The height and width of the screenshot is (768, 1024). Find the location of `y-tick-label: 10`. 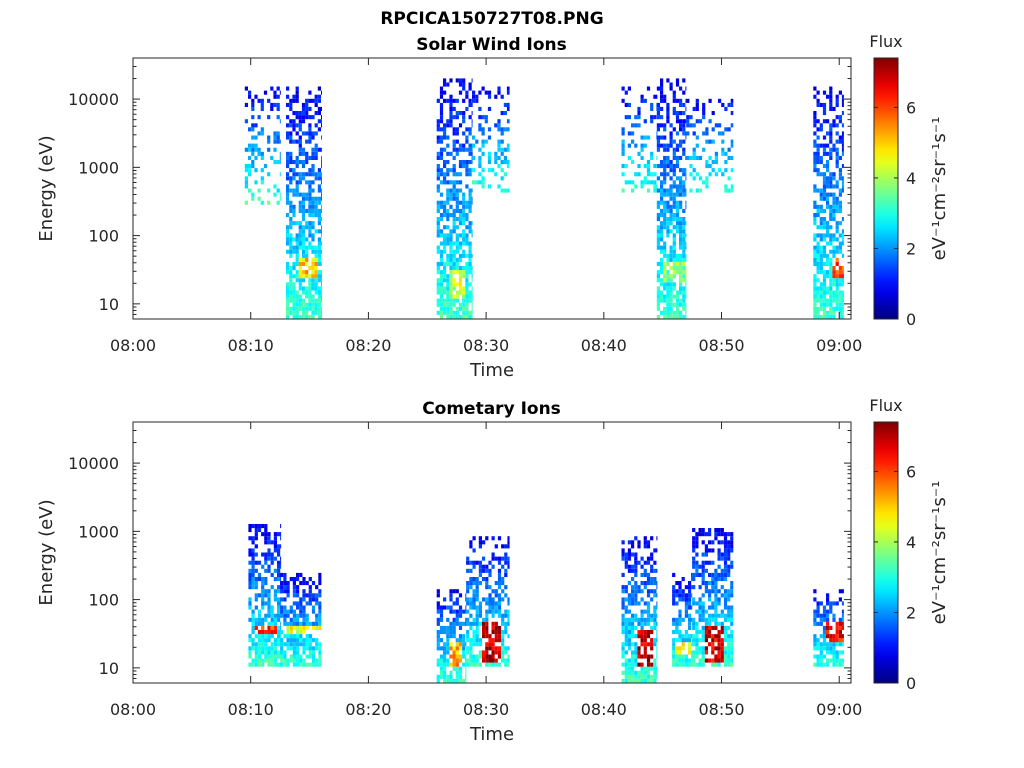

y-tick-label: 10 is located at coordinates (109, 304).